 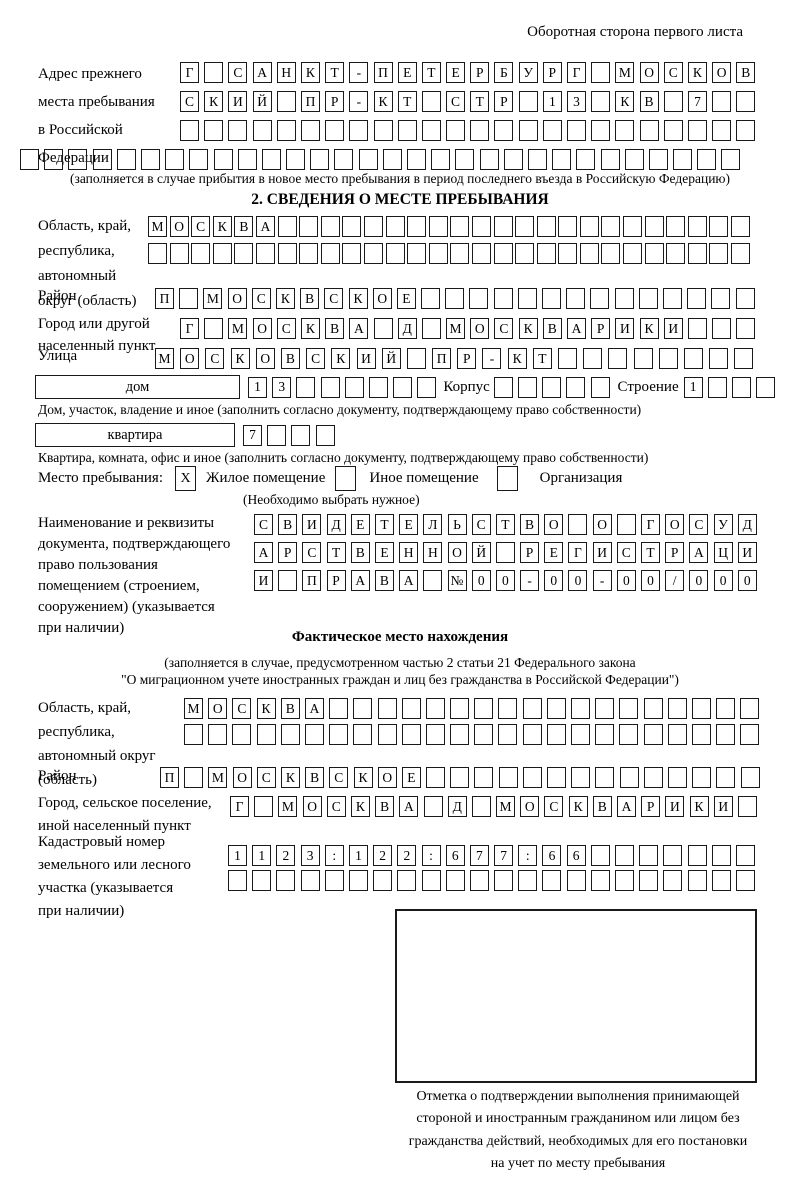 What do you see at coordinates (334, 855) in the screenshot?
I see `char-box: :` at bounding box center [334, 855].